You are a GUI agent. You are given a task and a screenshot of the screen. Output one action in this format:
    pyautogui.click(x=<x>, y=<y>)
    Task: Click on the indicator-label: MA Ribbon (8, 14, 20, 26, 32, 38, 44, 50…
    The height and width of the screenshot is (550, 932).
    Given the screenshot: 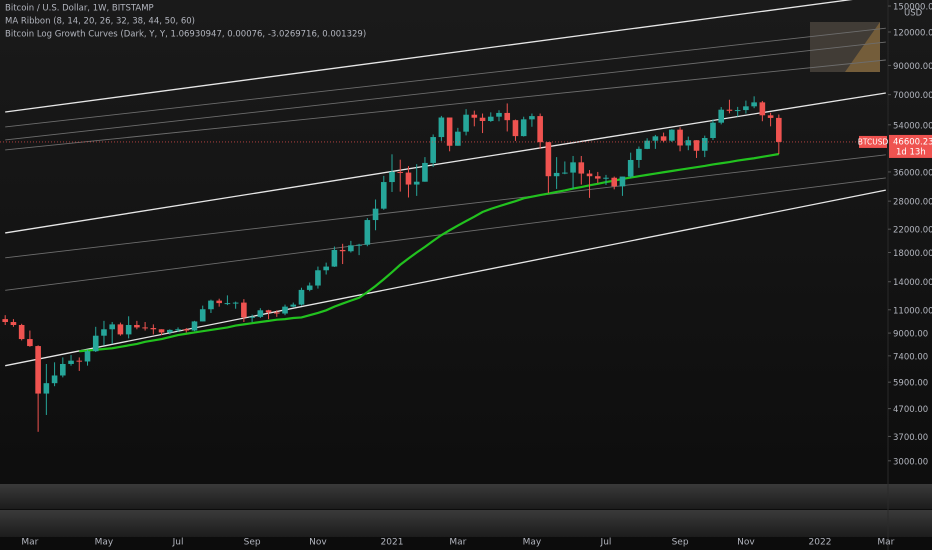 What is the action you would take?
    pyautogui.click(x=100, y=22)
    